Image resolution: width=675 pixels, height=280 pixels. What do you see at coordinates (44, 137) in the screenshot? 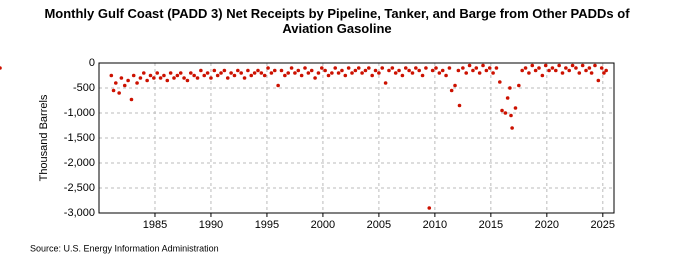
I see `y-axis-label: Thousand Barrels` at bounding box center [44, 137].